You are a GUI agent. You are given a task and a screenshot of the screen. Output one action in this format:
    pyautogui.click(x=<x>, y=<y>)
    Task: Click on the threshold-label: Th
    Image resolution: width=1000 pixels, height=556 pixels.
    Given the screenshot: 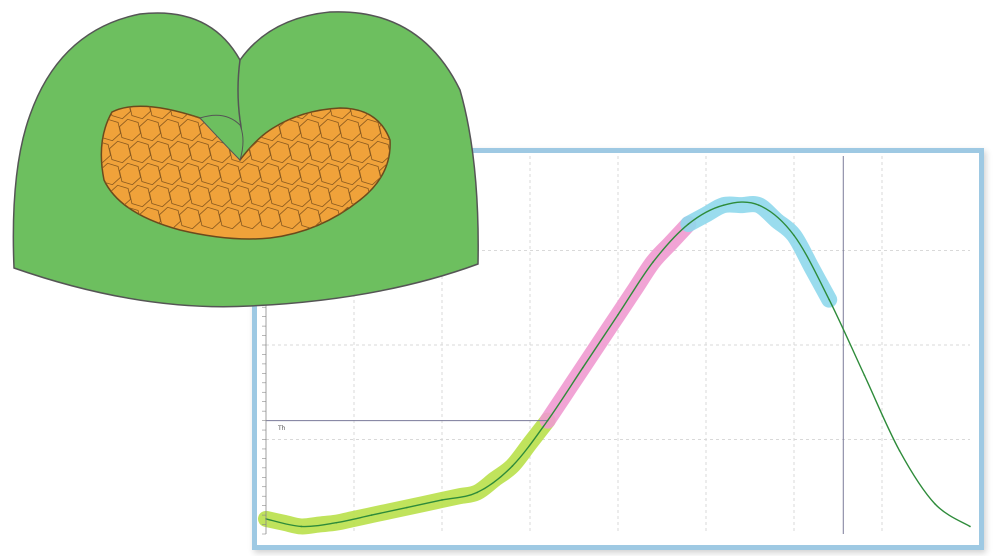 What is the action you would take?
    pyautogui.click(x=282, y=428)
    